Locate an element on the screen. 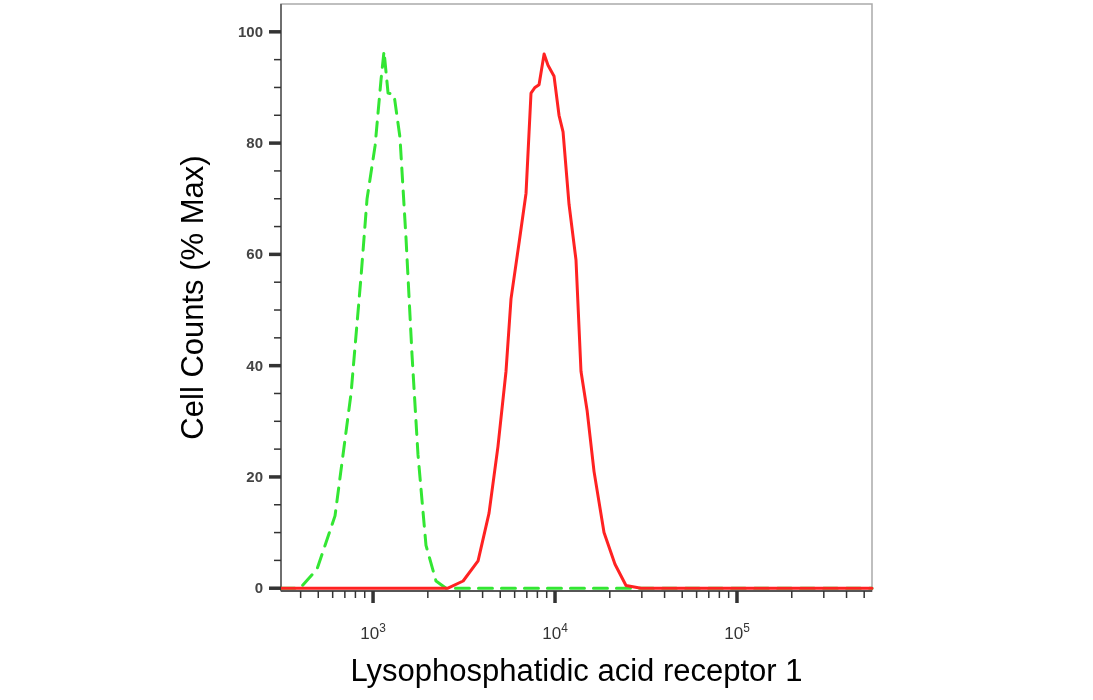 Image resolution: width=1093 pixels, height=700 pixels. y-tick-label: 40 is located at coordinates (254, 365).